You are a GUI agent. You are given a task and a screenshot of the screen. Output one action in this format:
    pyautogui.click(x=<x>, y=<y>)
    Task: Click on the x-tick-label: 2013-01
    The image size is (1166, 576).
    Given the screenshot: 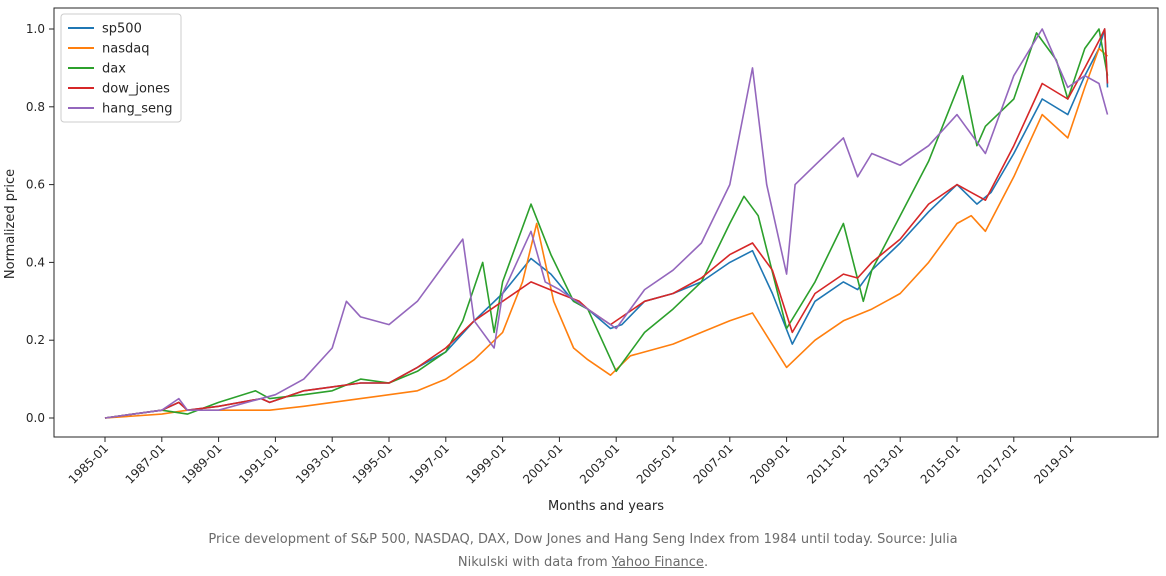 What is the action you would take?
    pyautogui.click(x=883, y=463)
    